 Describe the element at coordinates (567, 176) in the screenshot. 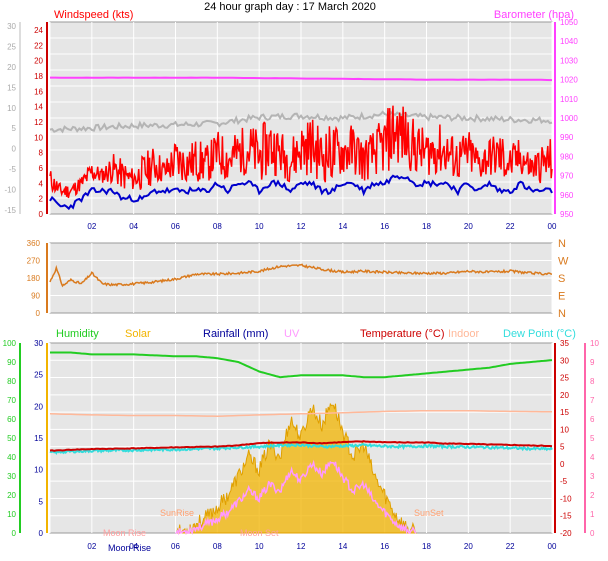

I see `tick-barometer: 970` at that location.